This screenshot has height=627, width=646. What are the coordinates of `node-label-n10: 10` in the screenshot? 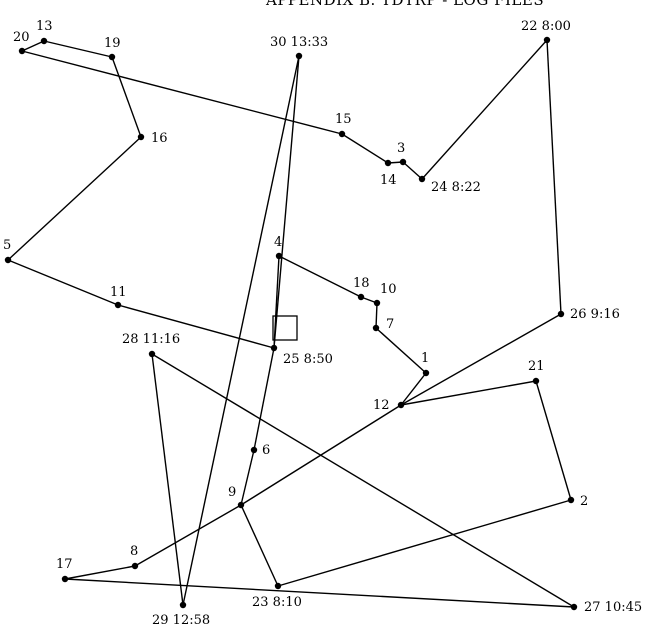 It's located at (388, 289).